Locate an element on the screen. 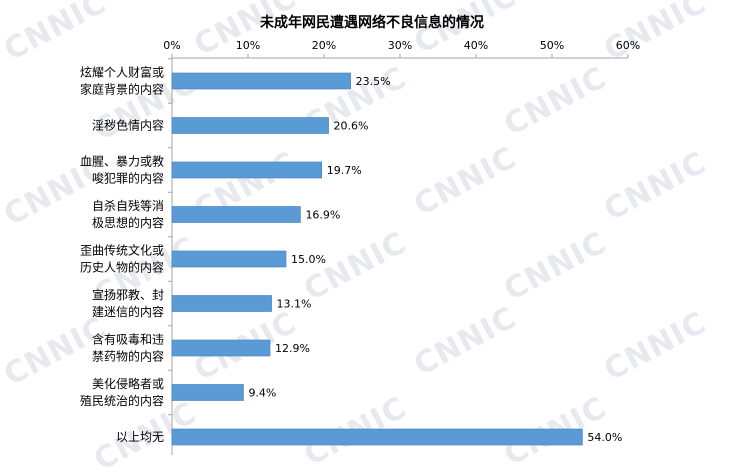 The width and height of the screenshot is (745, 474). data-label: 15.0% is located at coordinates (308, 259).